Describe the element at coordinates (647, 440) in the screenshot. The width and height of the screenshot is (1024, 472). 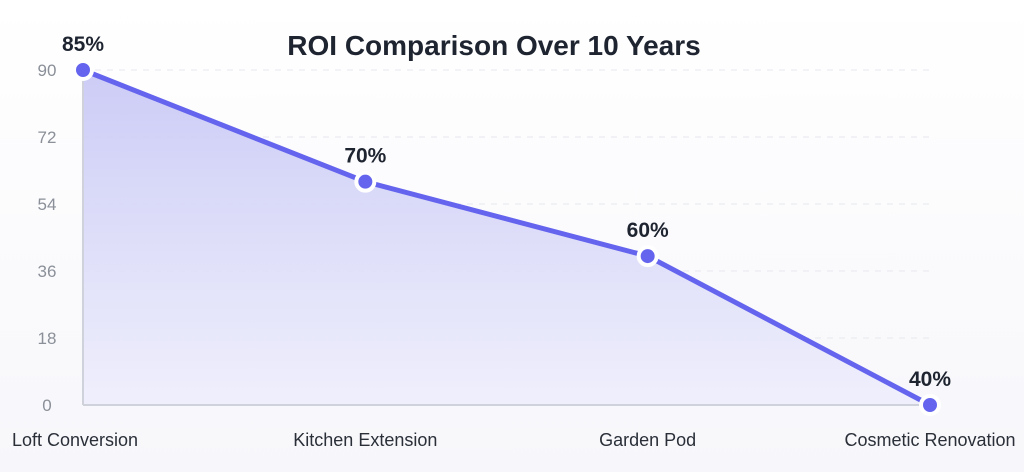
I see `x-category-label: Garden Pod` at that location.